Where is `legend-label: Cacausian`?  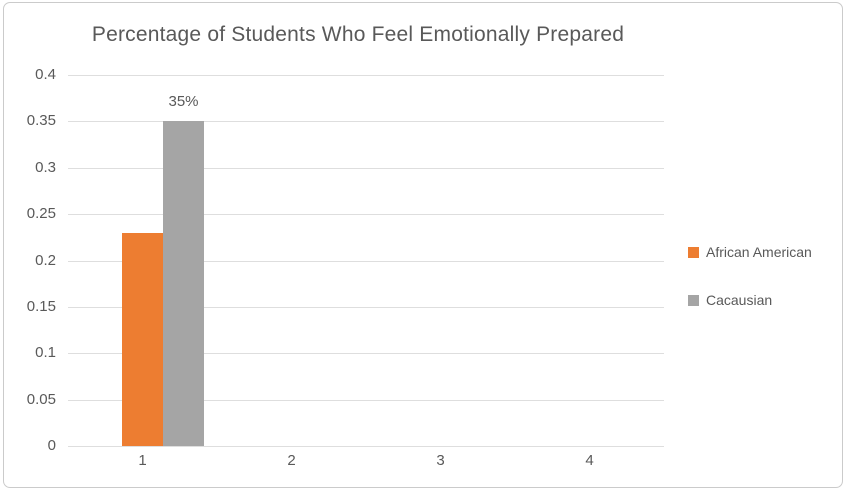 legend-label: Cacausian is located at coordinates (739, 300).